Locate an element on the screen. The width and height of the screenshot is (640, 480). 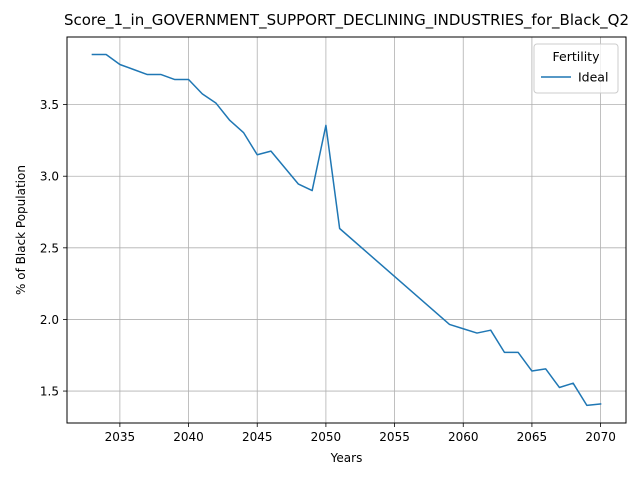
x-tick-label: 2070 is located at coordinates (600, 437).